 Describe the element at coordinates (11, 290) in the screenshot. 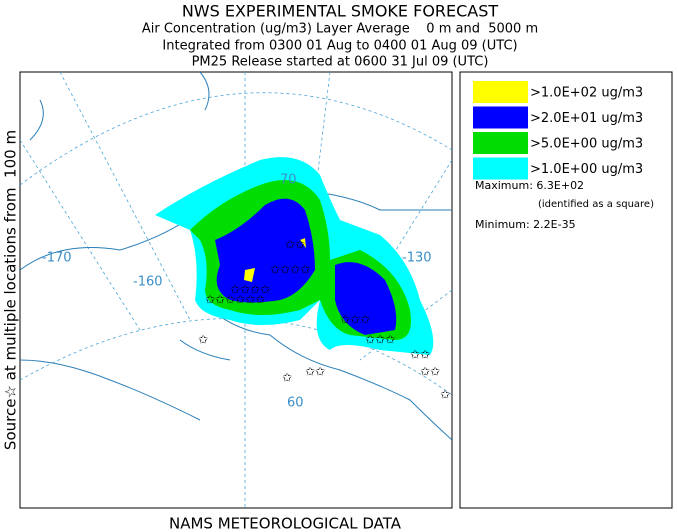

I see `side-label: Source☆ at multiple locations from 100 m` at that location.